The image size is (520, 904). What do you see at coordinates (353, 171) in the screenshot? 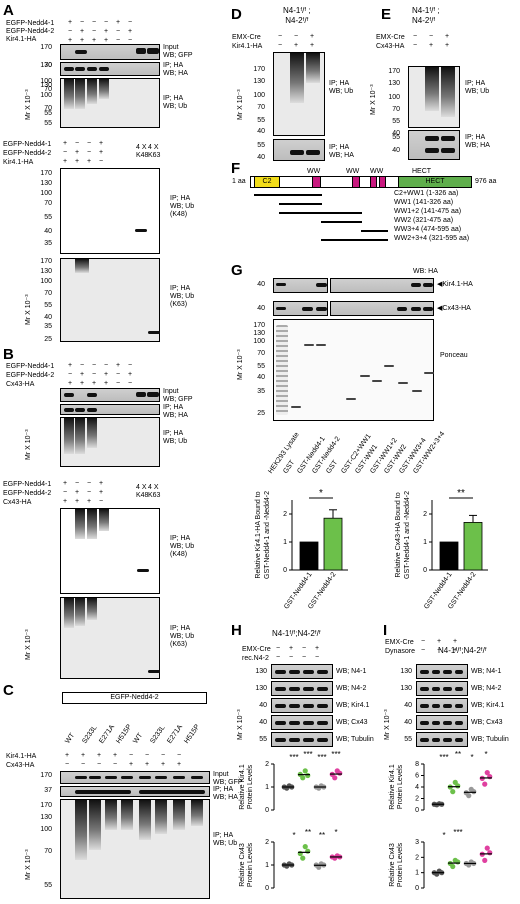
I see `f-label-ww2: WW` at bounding box center [353, 171].